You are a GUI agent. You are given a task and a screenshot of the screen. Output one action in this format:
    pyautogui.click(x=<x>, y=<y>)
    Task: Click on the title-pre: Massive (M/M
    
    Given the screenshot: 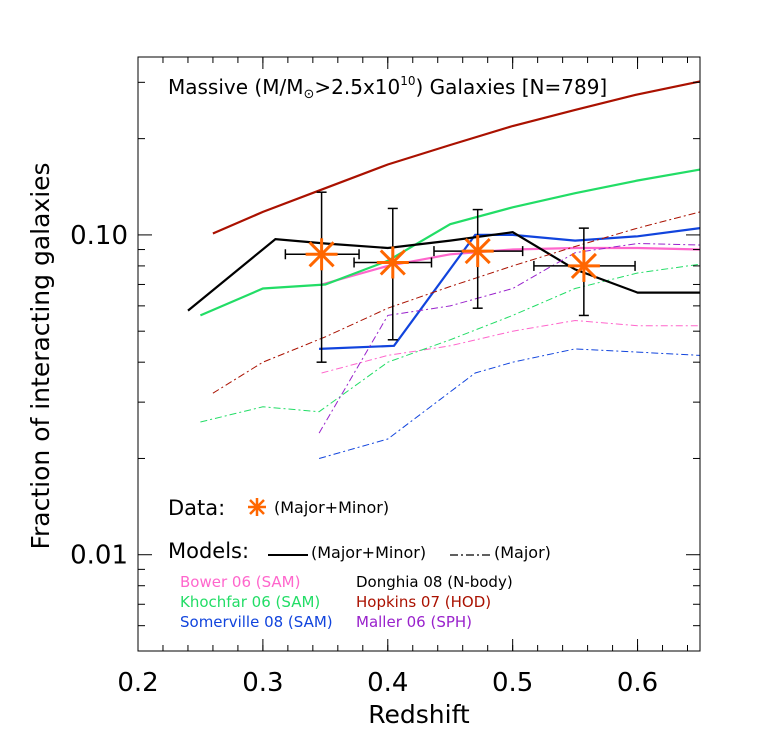 What is the action you would take?
    pyautogui.click(x=235, y=87)
    